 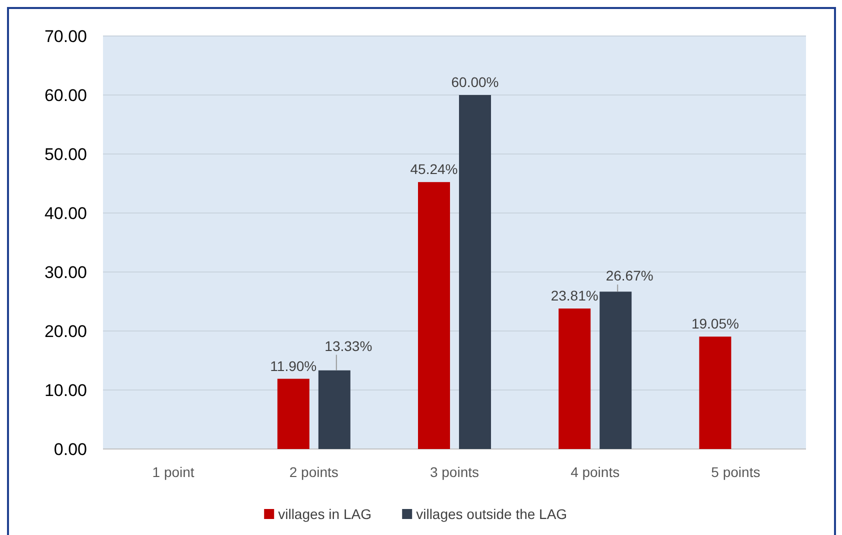 I want to click on data-label: 45.24%, so click(x=434, y=169).